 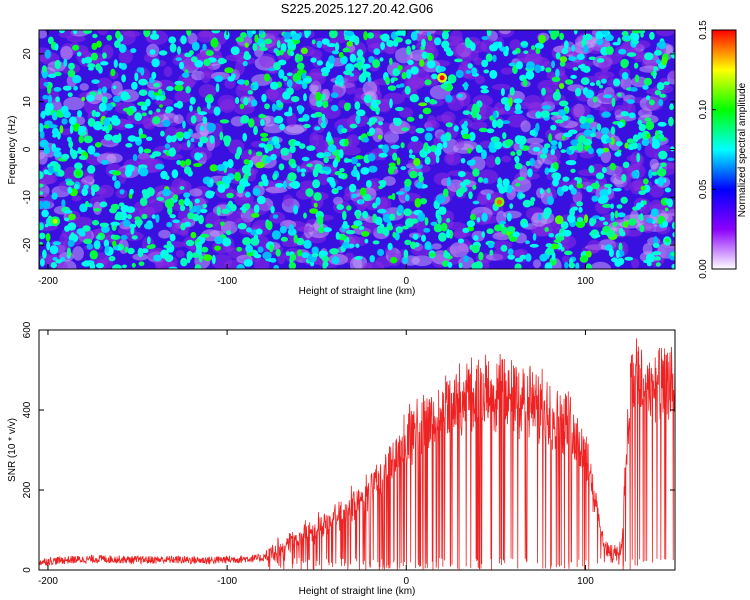 I want to click on x-tick-label: 0, so click(x=406, y=281).